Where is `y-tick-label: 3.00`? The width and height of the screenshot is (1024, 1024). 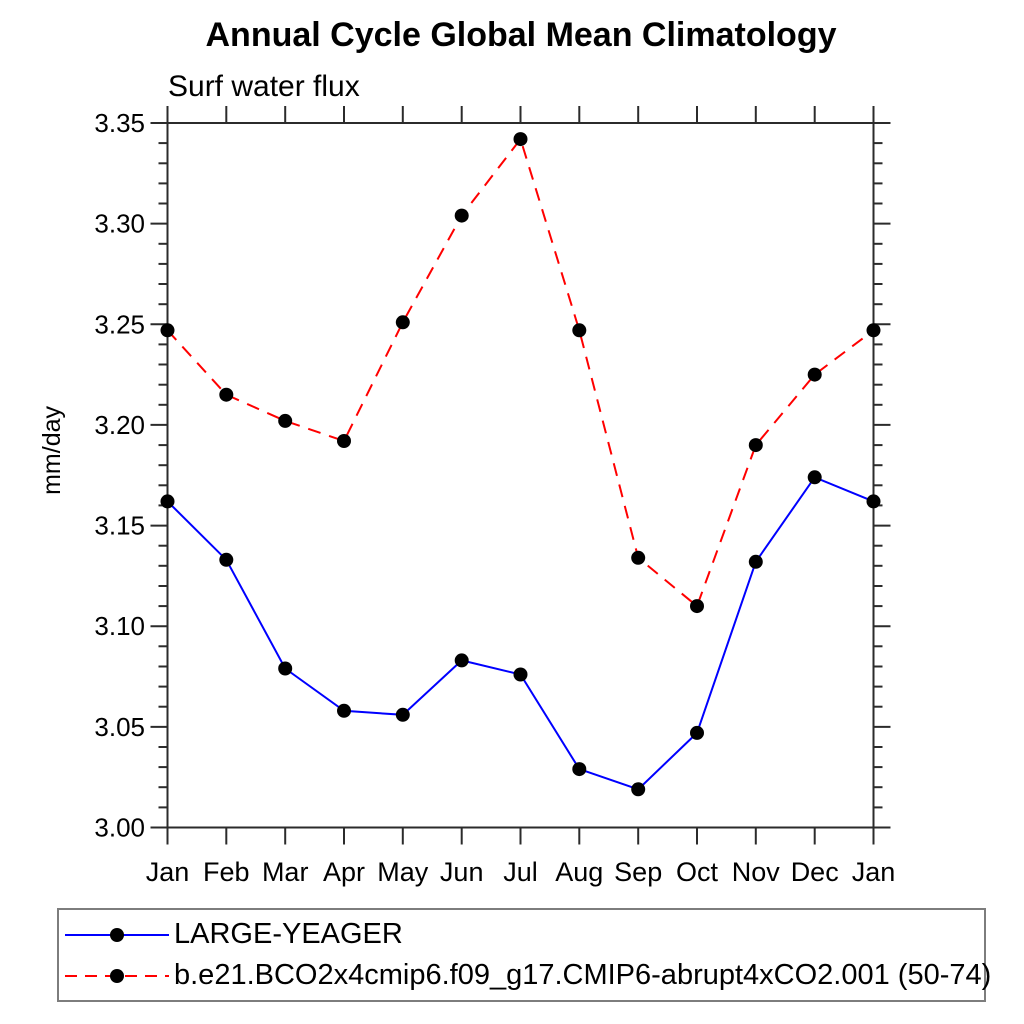
y-tick-label: 3.00 is located at coordinates (119, 828).